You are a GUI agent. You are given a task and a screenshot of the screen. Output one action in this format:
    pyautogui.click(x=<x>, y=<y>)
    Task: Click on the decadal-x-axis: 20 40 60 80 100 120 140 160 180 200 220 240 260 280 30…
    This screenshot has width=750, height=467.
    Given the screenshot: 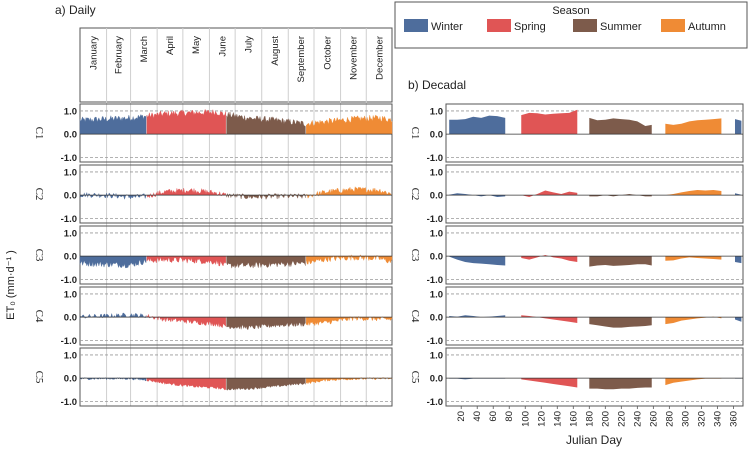 What is the action you would take?
    pyautogui.click(x=597, y=416)
    